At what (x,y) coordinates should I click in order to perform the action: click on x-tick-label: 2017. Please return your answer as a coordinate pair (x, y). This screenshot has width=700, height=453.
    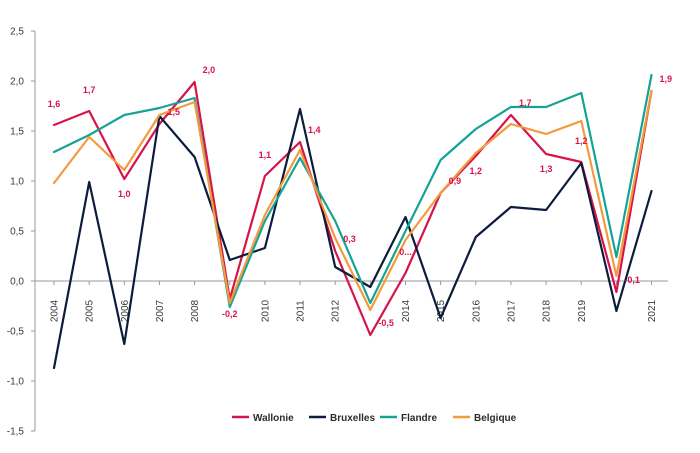
    Looking at the image, I should click on (511, 310).